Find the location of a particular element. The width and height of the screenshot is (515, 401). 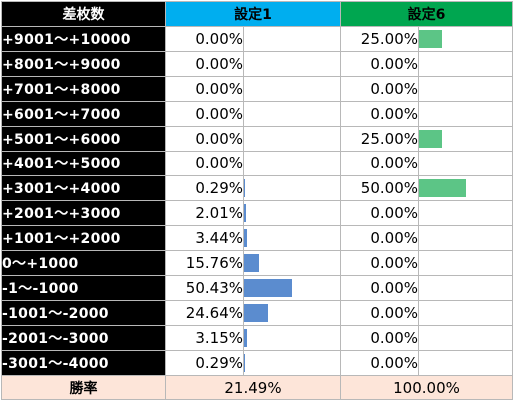

row-label: -1～-1000 is located at coordinates (83, 288).